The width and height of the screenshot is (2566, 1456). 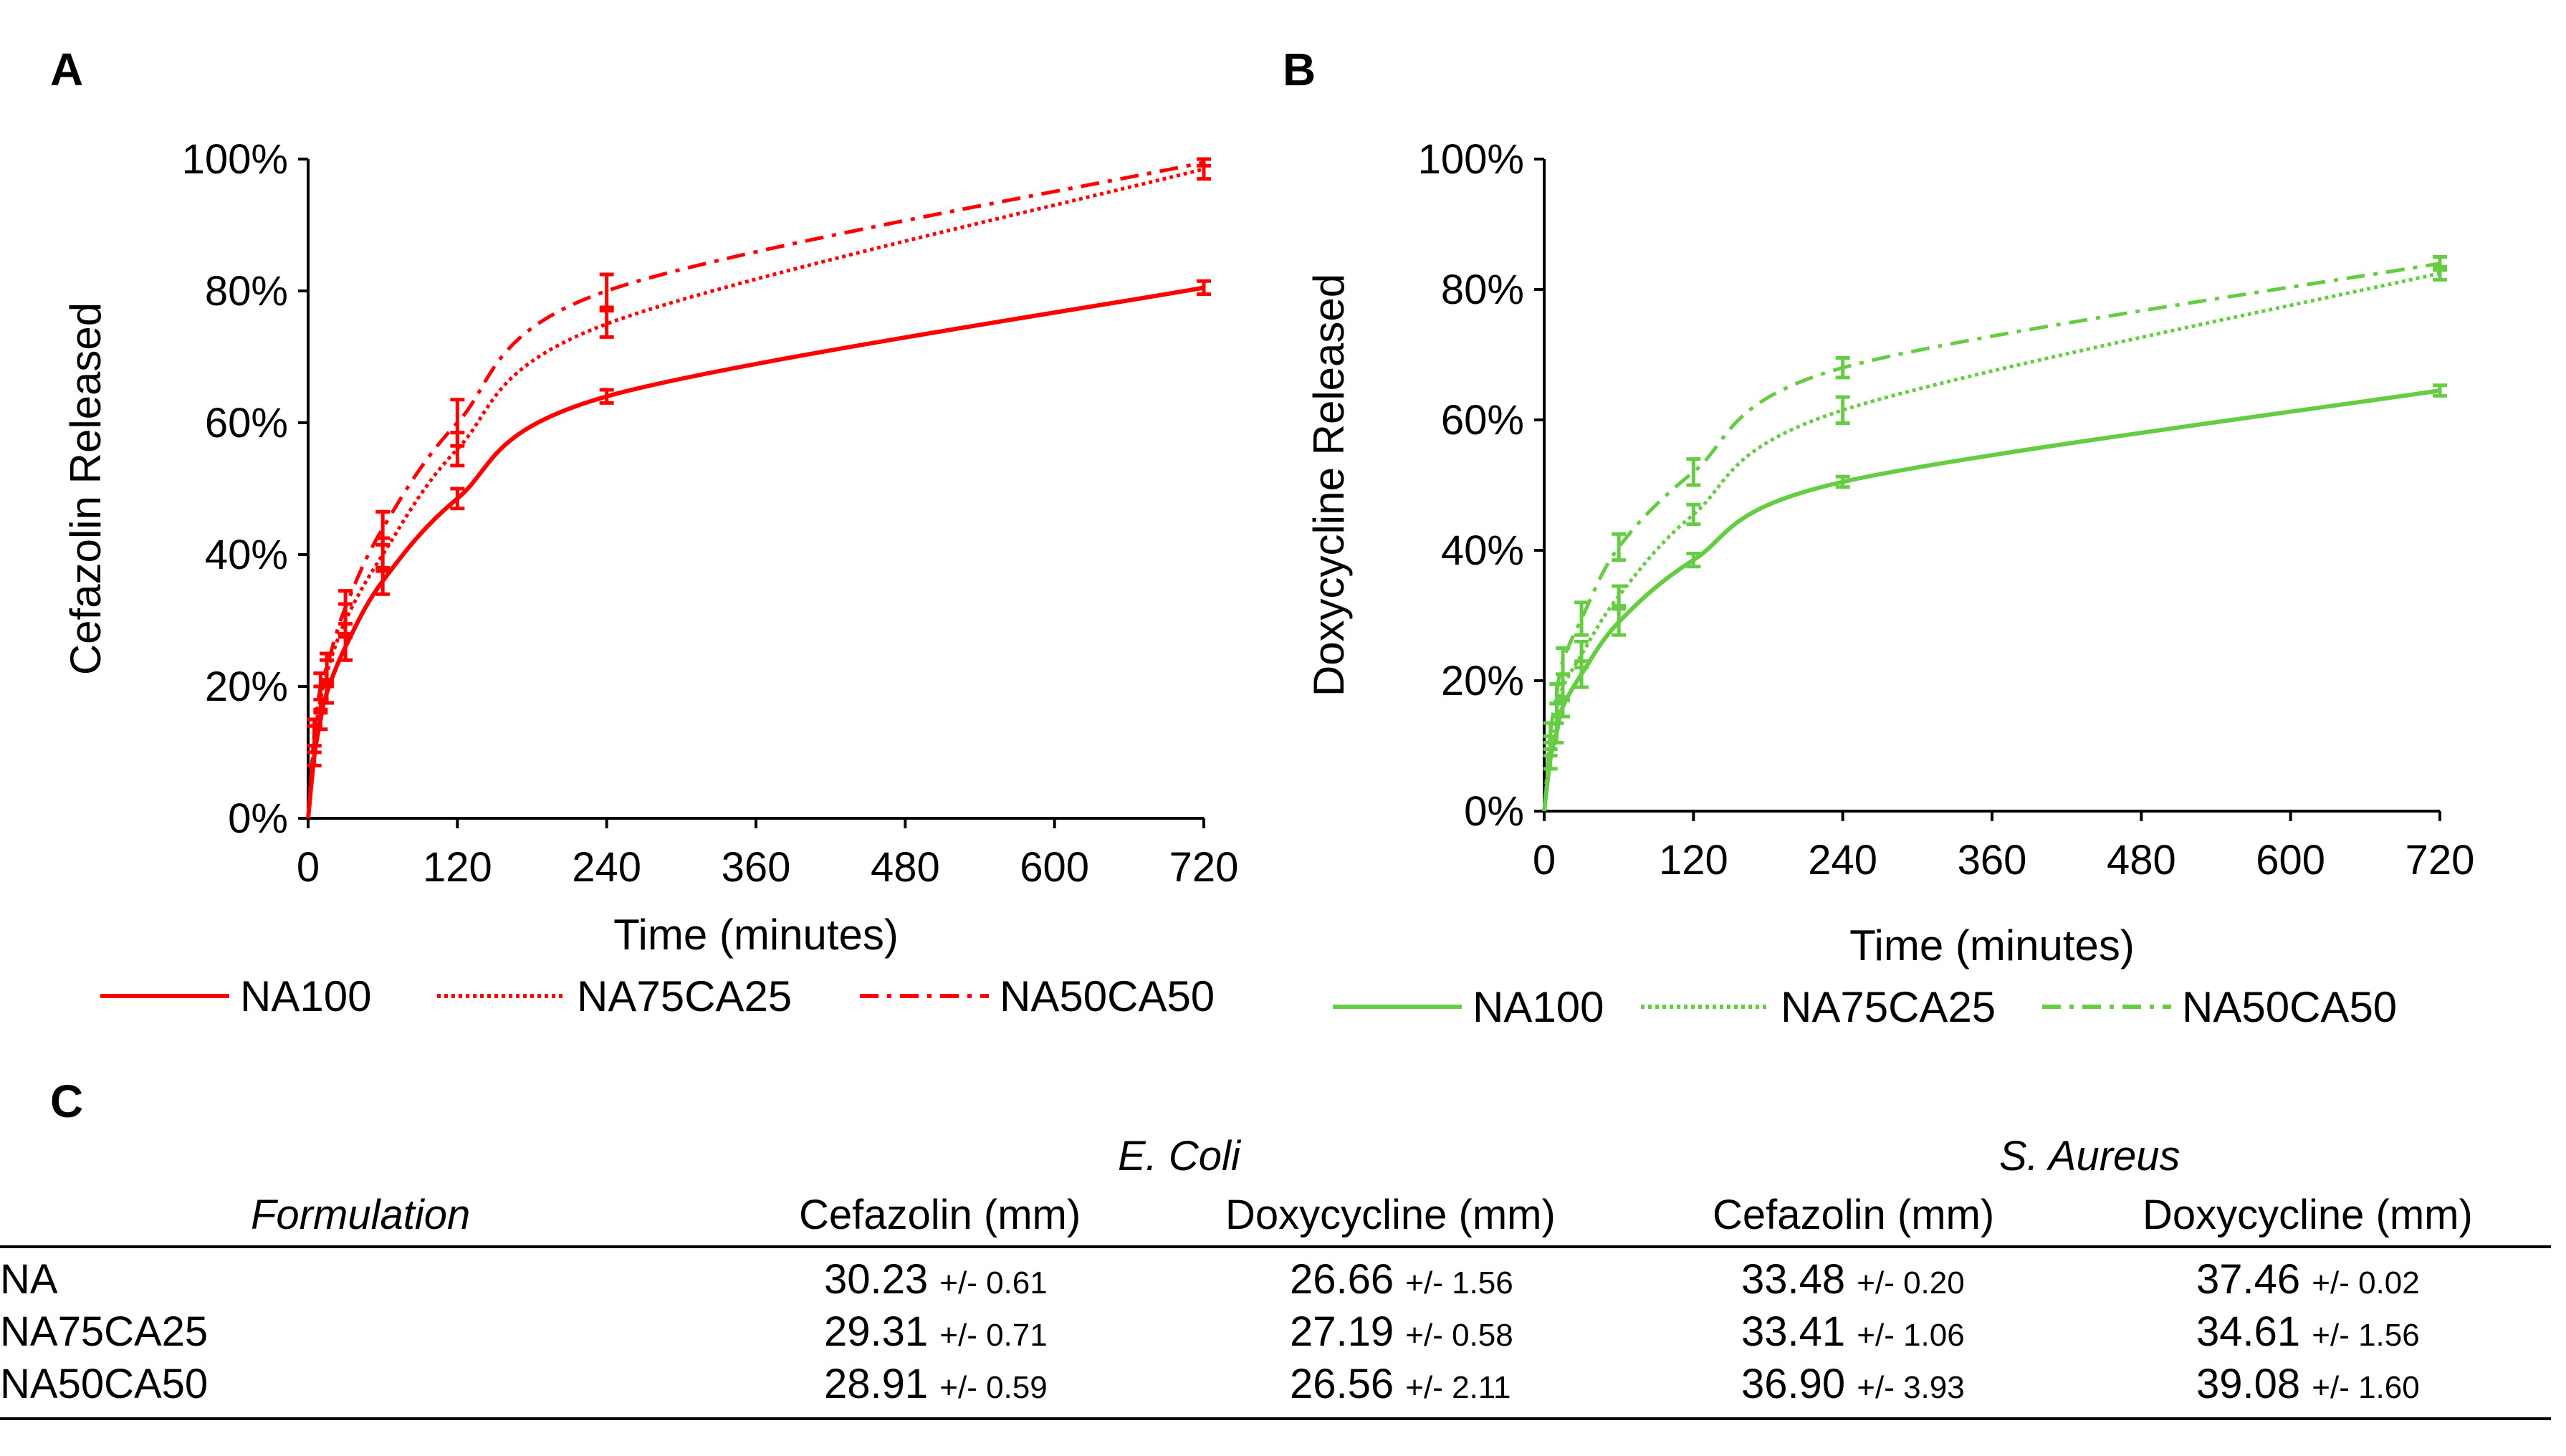 What do you see at coordinates (361, 1215) in the screenshot?
I see `col-formulation: Formulation` at bounding box center [361, 1215].